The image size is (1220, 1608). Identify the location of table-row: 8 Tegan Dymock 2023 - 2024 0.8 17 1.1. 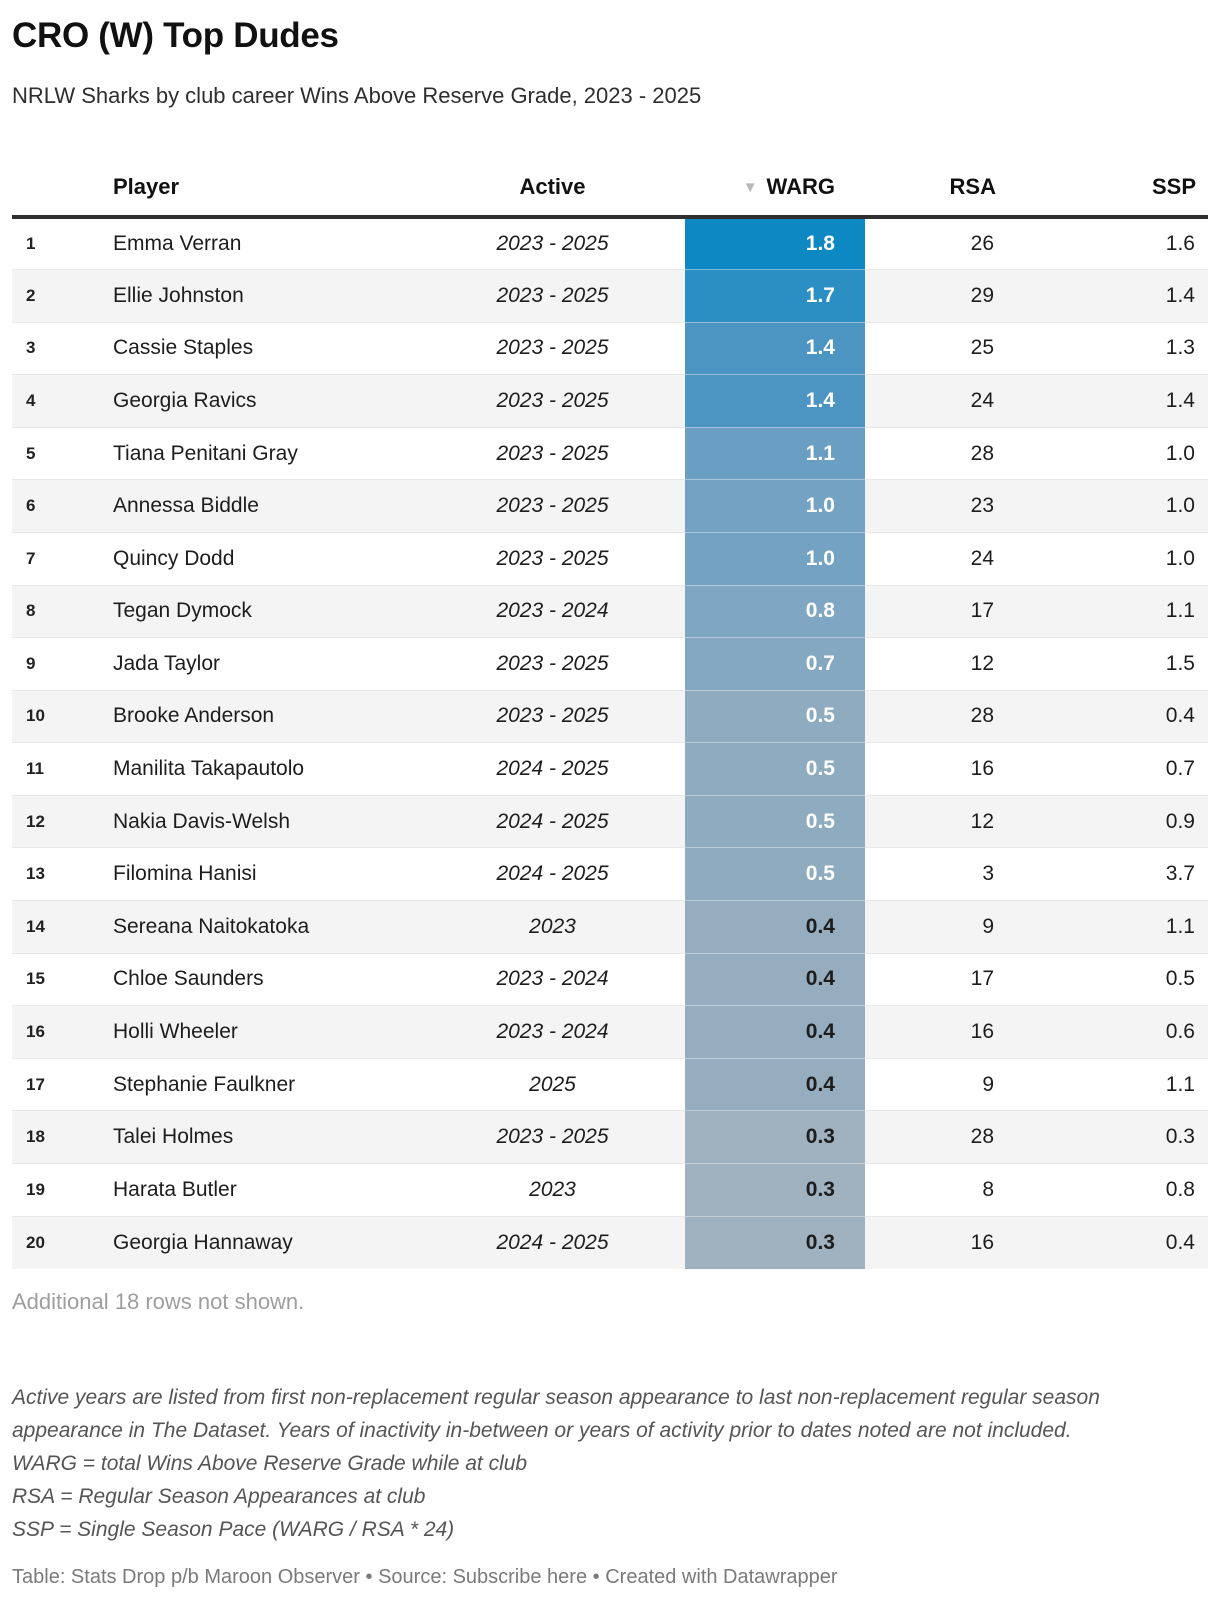
(610, 611).